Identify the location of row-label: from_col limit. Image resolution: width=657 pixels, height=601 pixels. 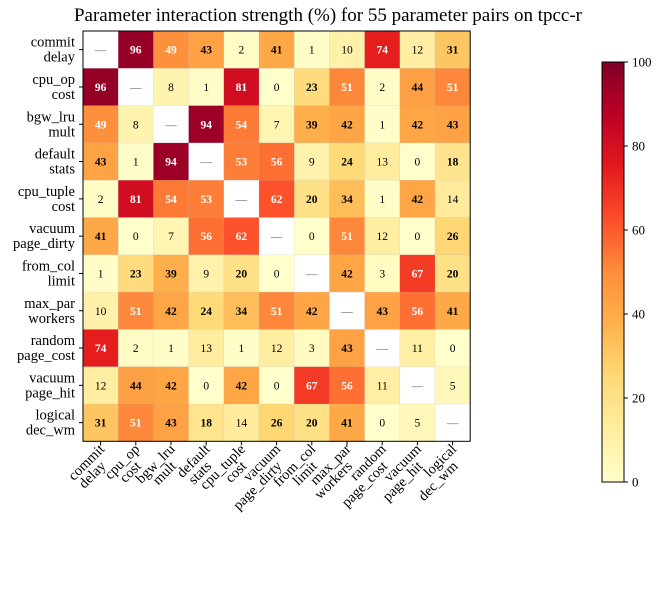
(48, 273).